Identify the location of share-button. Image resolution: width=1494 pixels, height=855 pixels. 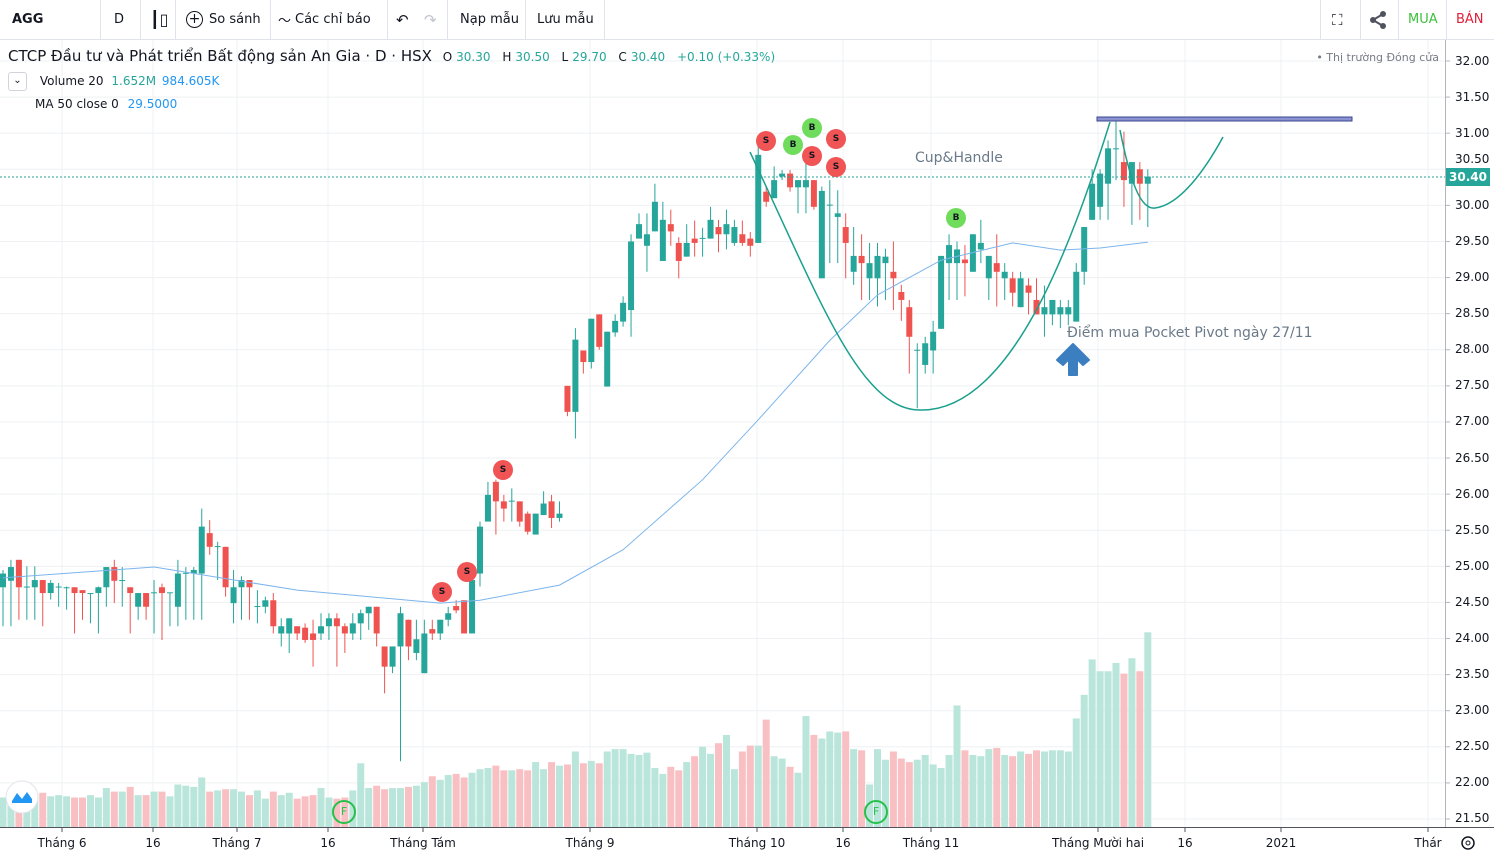
(1378, 19).